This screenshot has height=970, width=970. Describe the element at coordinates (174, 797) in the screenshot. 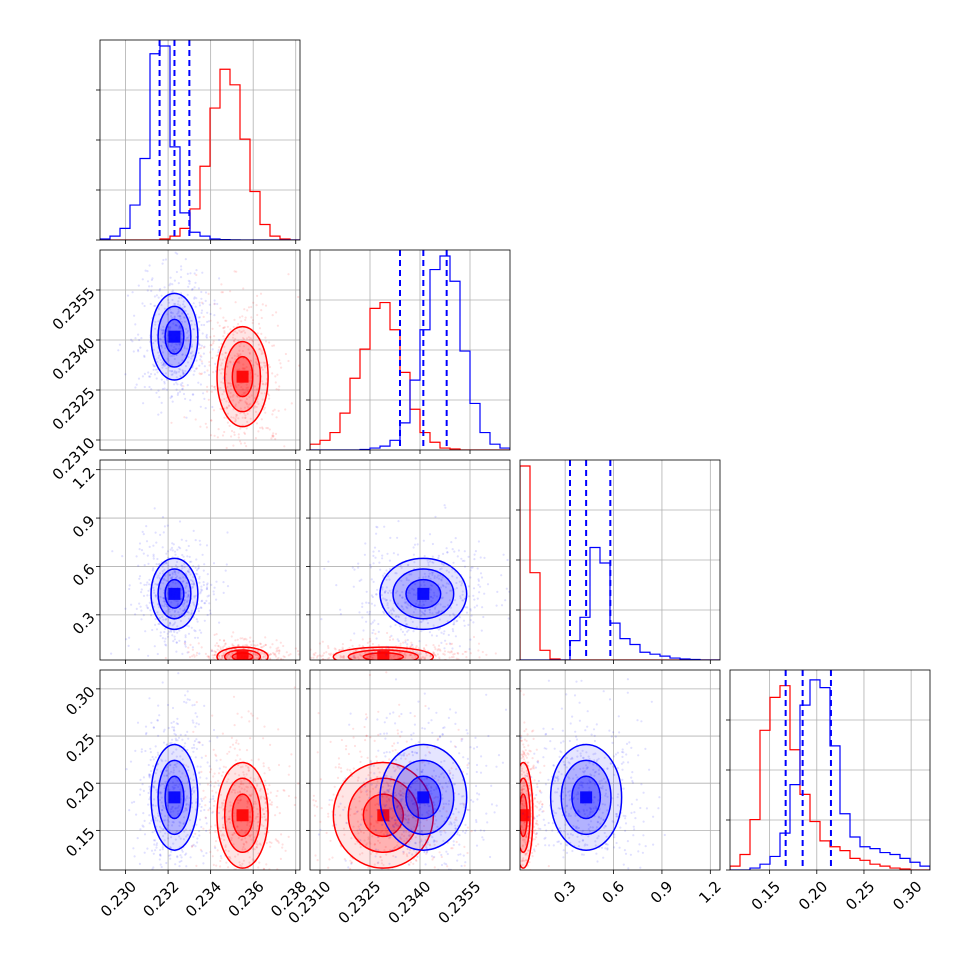

I see `density-peak-blue` at that location.